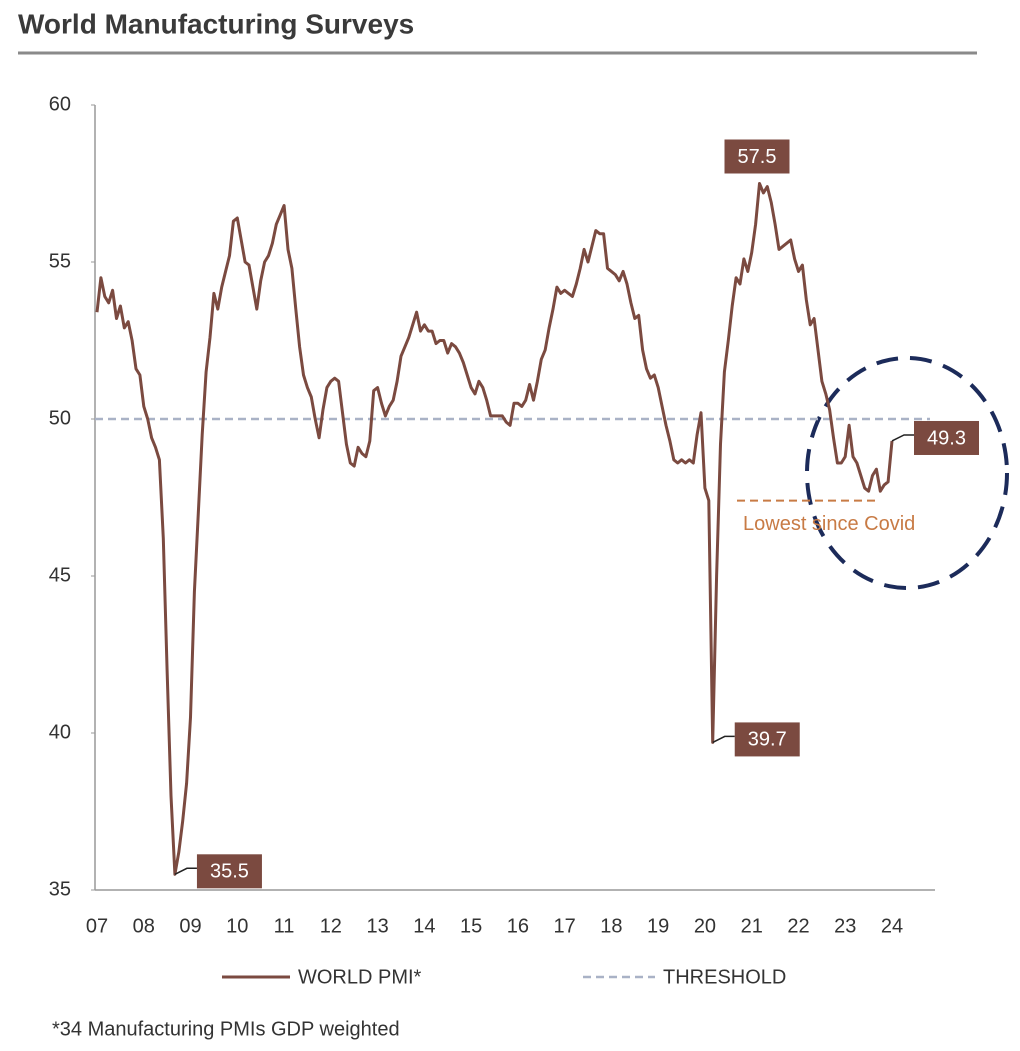 The image size is (1020, 1051). Describe the element at coordinates (144, 926) in the screenshot. I see `x-tick-label: 08` at that location.